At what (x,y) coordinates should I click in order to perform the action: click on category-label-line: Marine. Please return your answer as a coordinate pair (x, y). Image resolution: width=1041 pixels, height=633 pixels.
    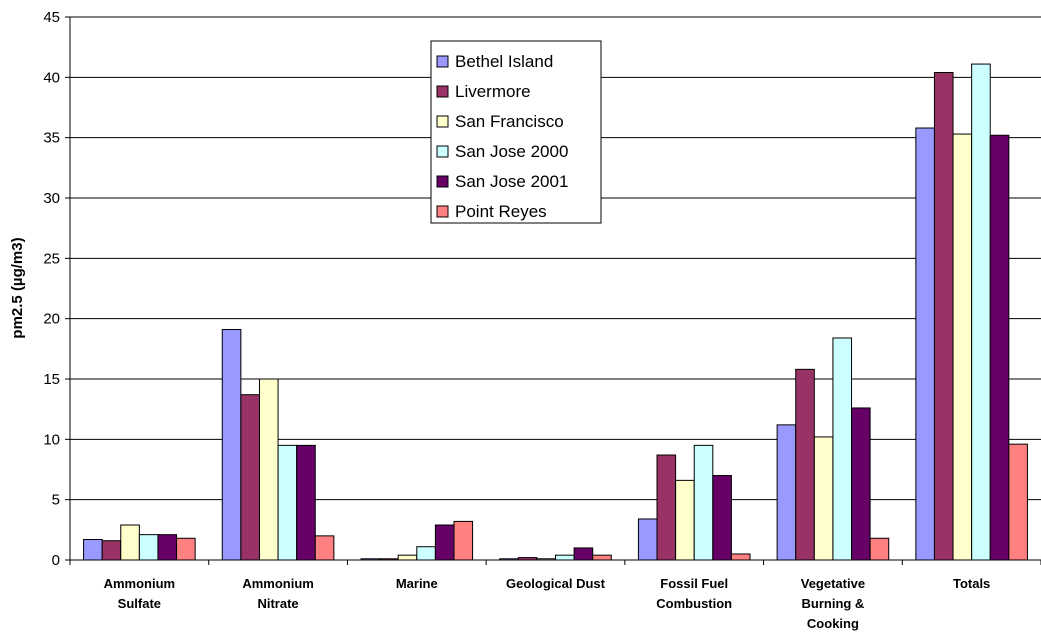
    Looking at the image, I should click on (417, 583).